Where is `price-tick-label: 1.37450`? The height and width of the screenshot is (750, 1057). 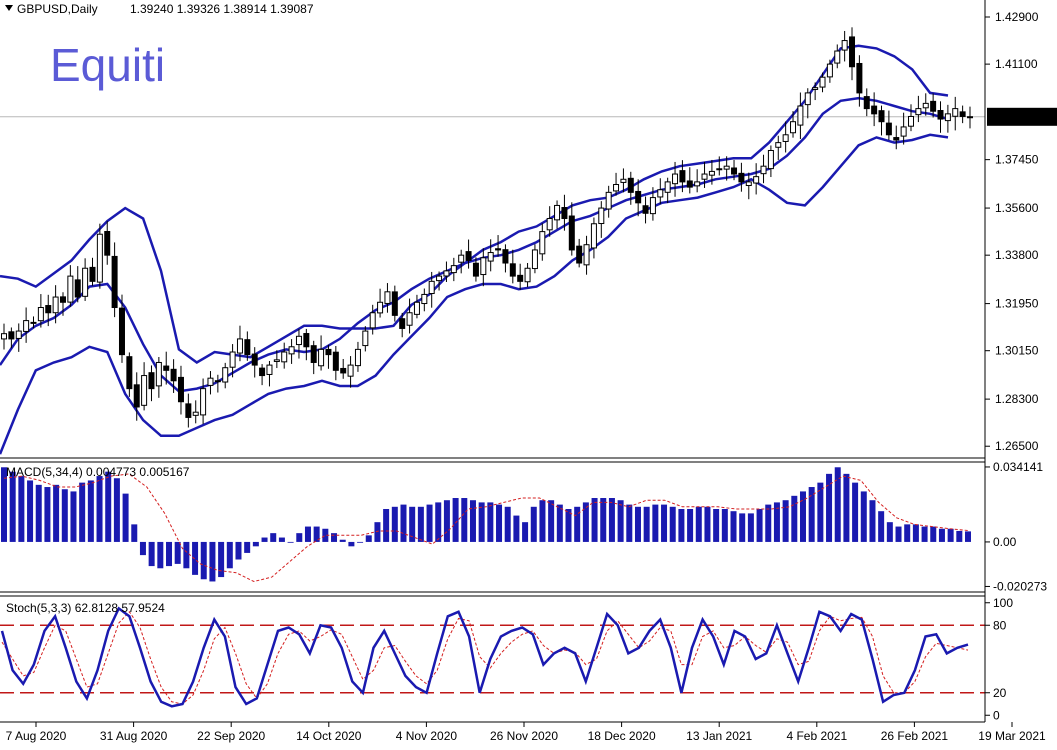
price-tick-label: 1.37450 is located at coordinates (1017, 160).